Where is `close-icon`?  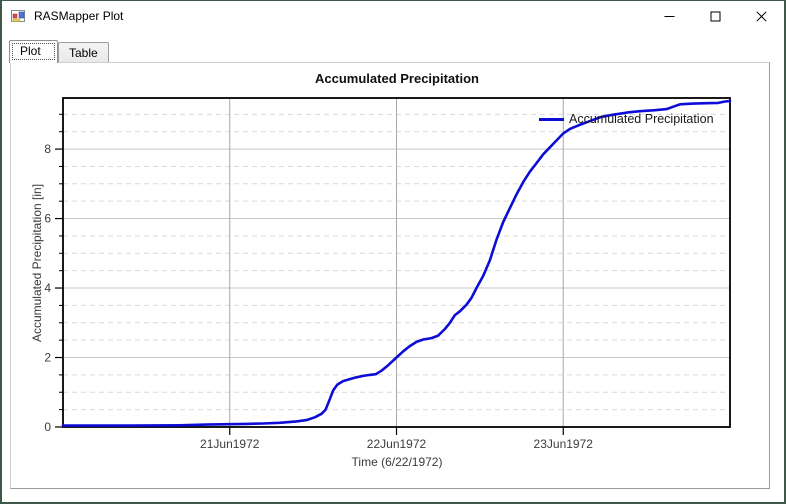
close-icon is located at coordinates (761, 16).